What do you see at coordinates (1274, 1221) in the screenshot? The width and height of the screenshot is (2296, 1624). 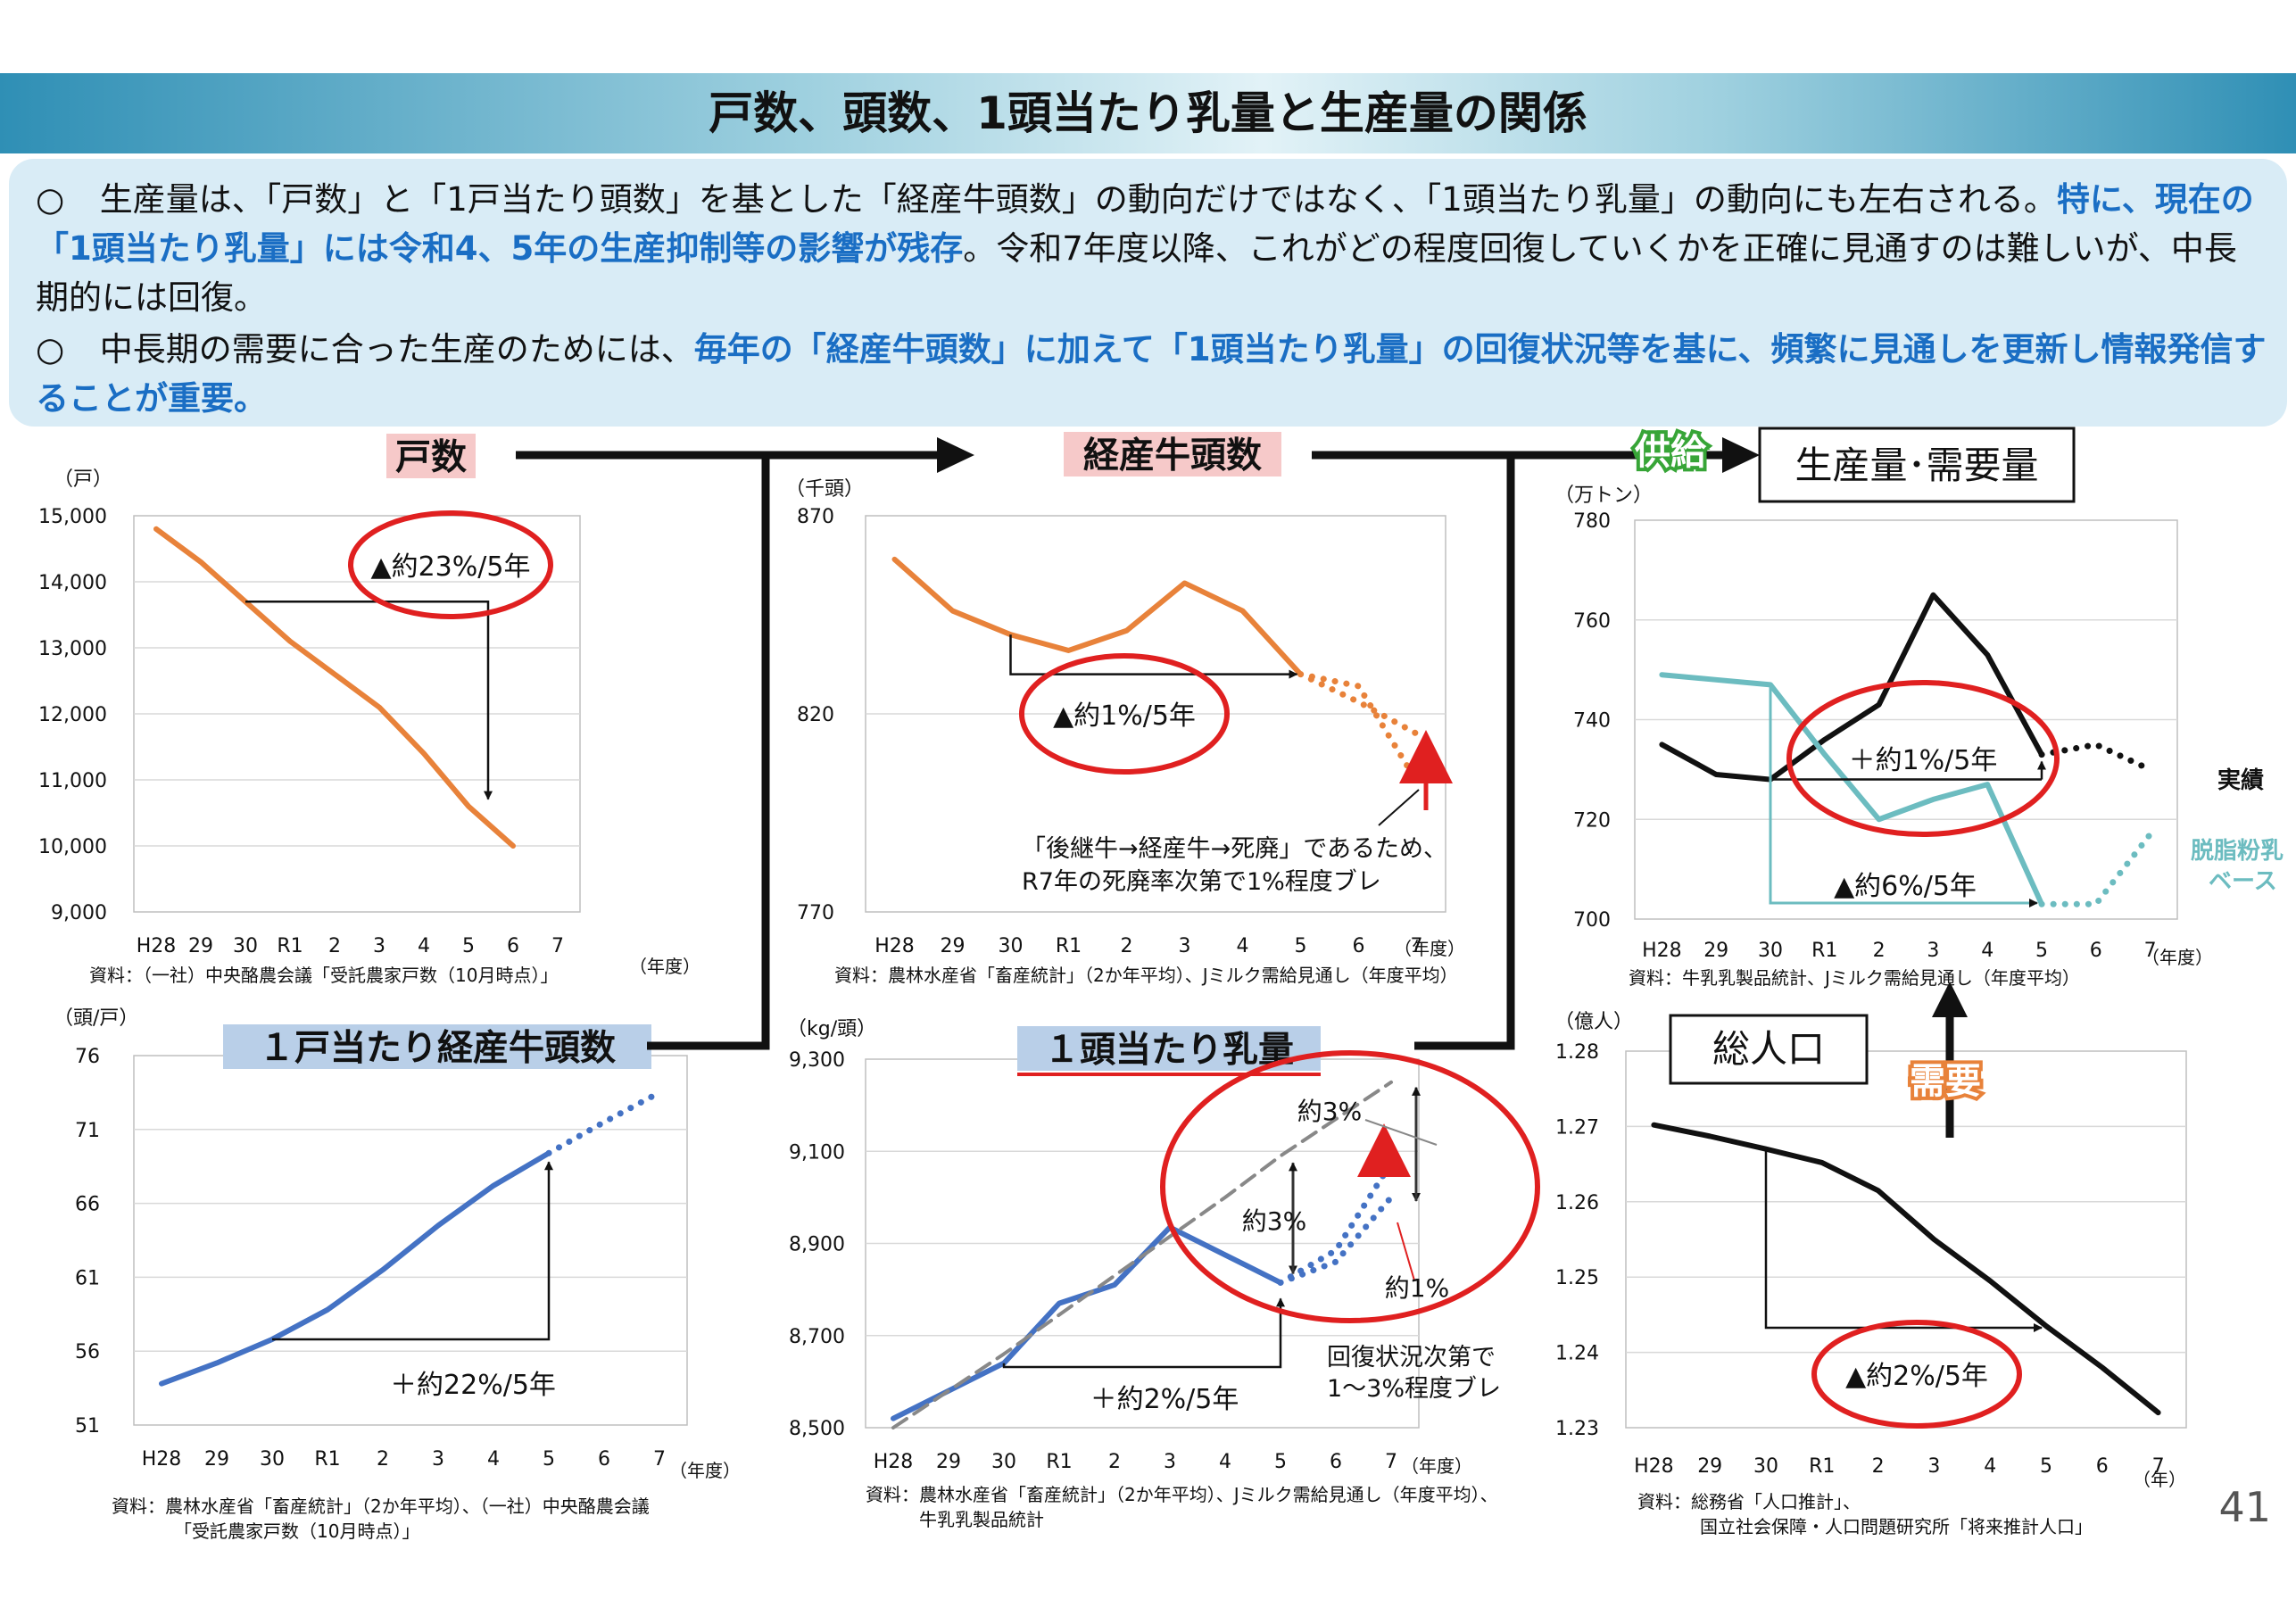 I see `gap-label-2: 約3%` at bounding box center [1274, 1221].